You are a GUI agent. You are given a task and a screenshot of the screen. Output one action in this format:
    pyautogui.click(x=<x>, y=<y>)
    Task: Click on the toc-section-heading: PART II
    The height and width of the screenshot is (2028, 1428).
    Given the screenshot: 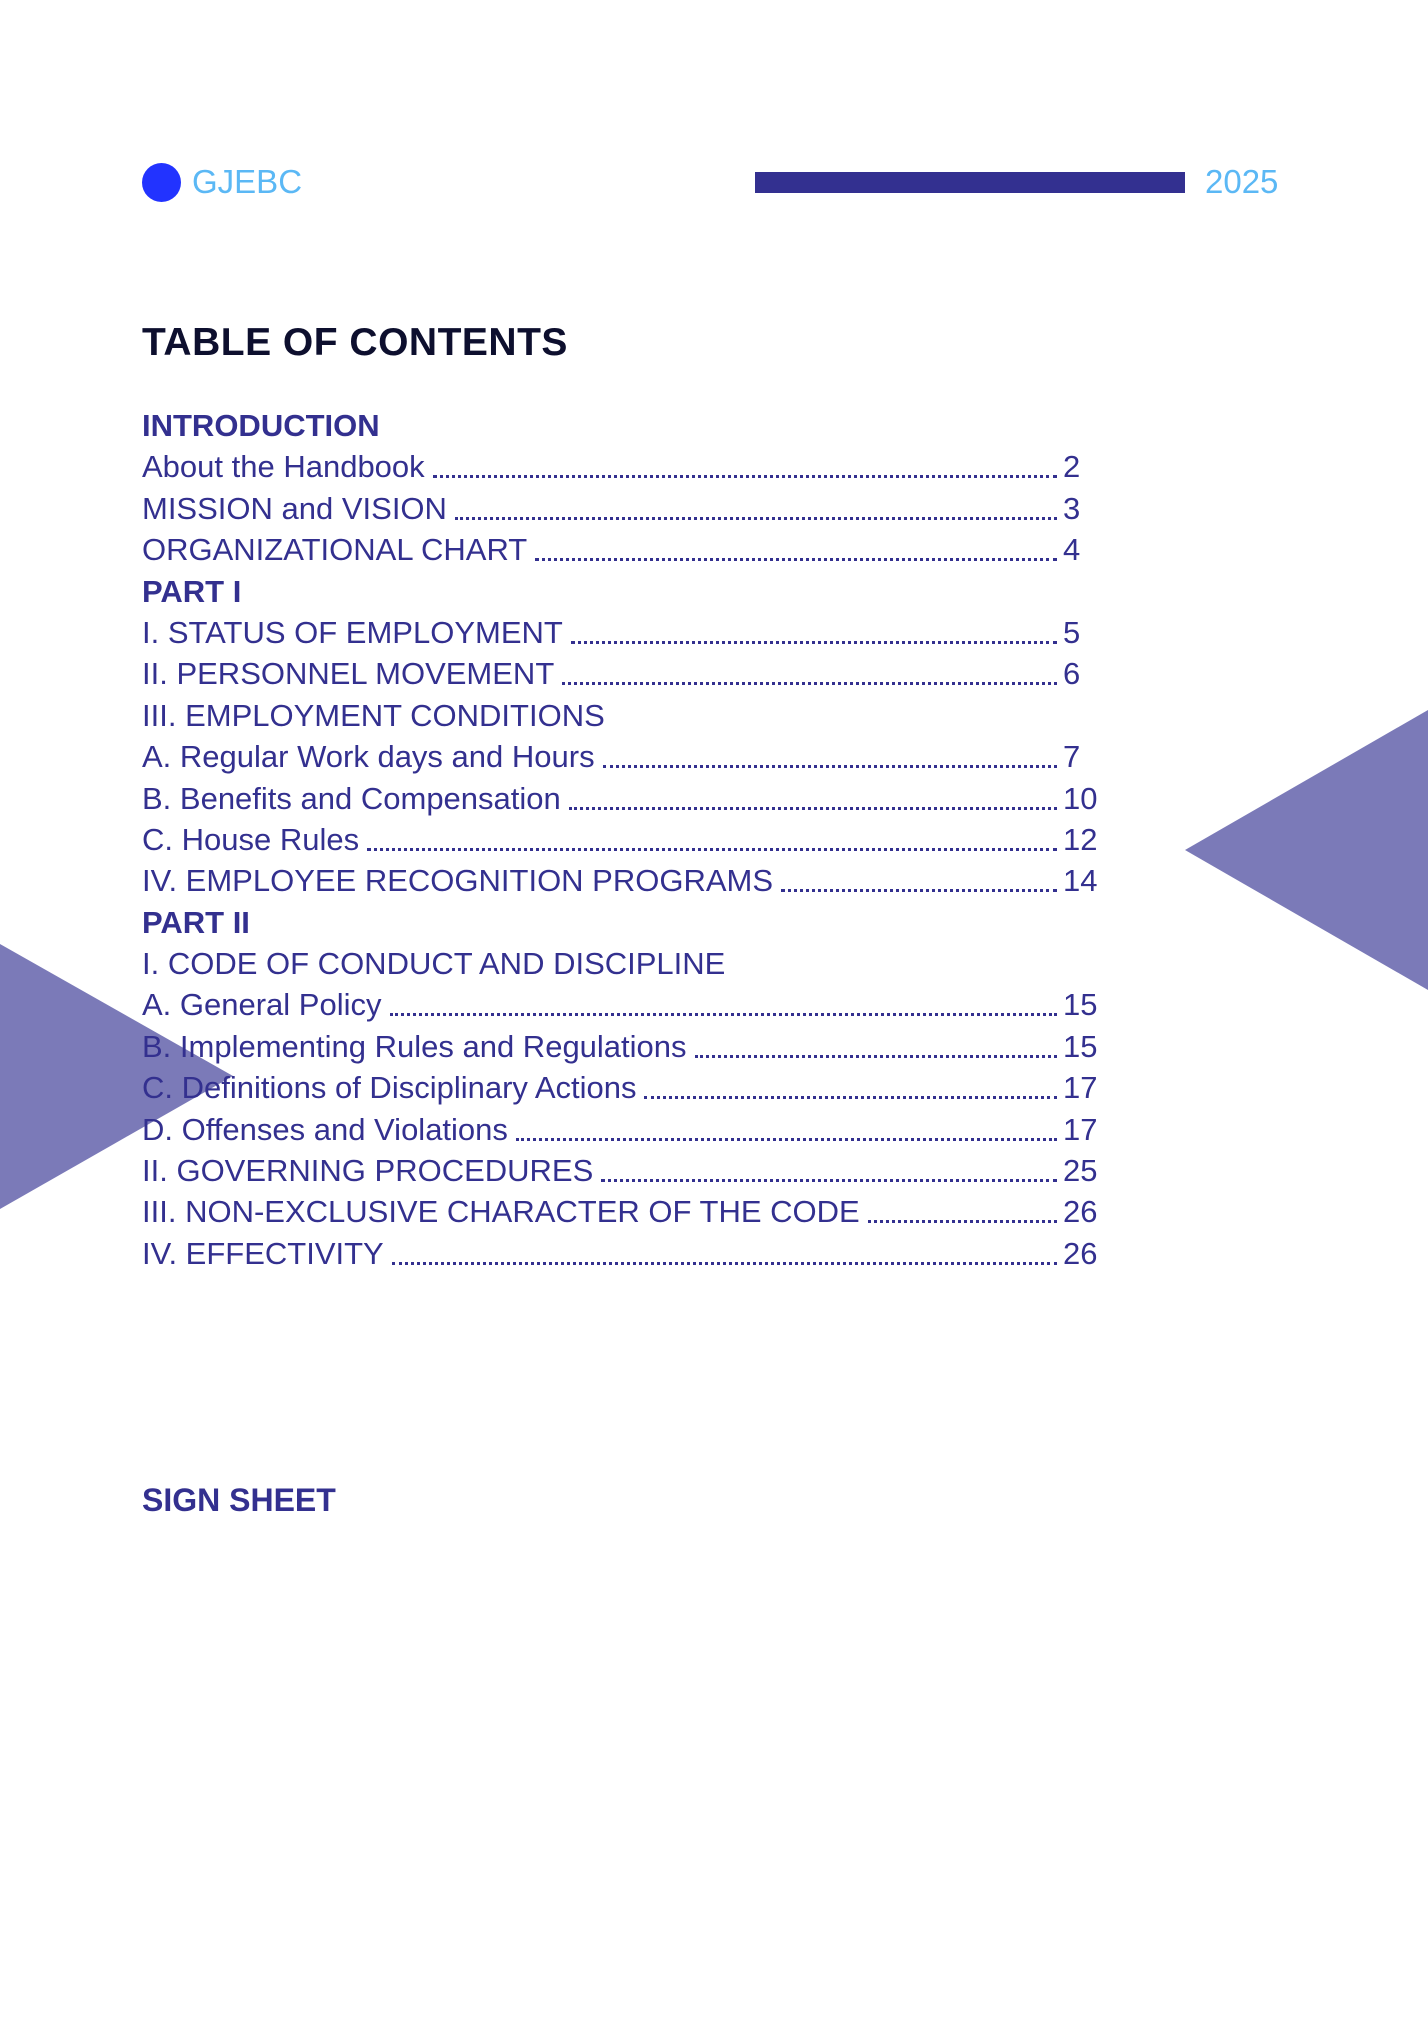 What is the action you would take?
    pyautogui.click(x=196, y=922)
    